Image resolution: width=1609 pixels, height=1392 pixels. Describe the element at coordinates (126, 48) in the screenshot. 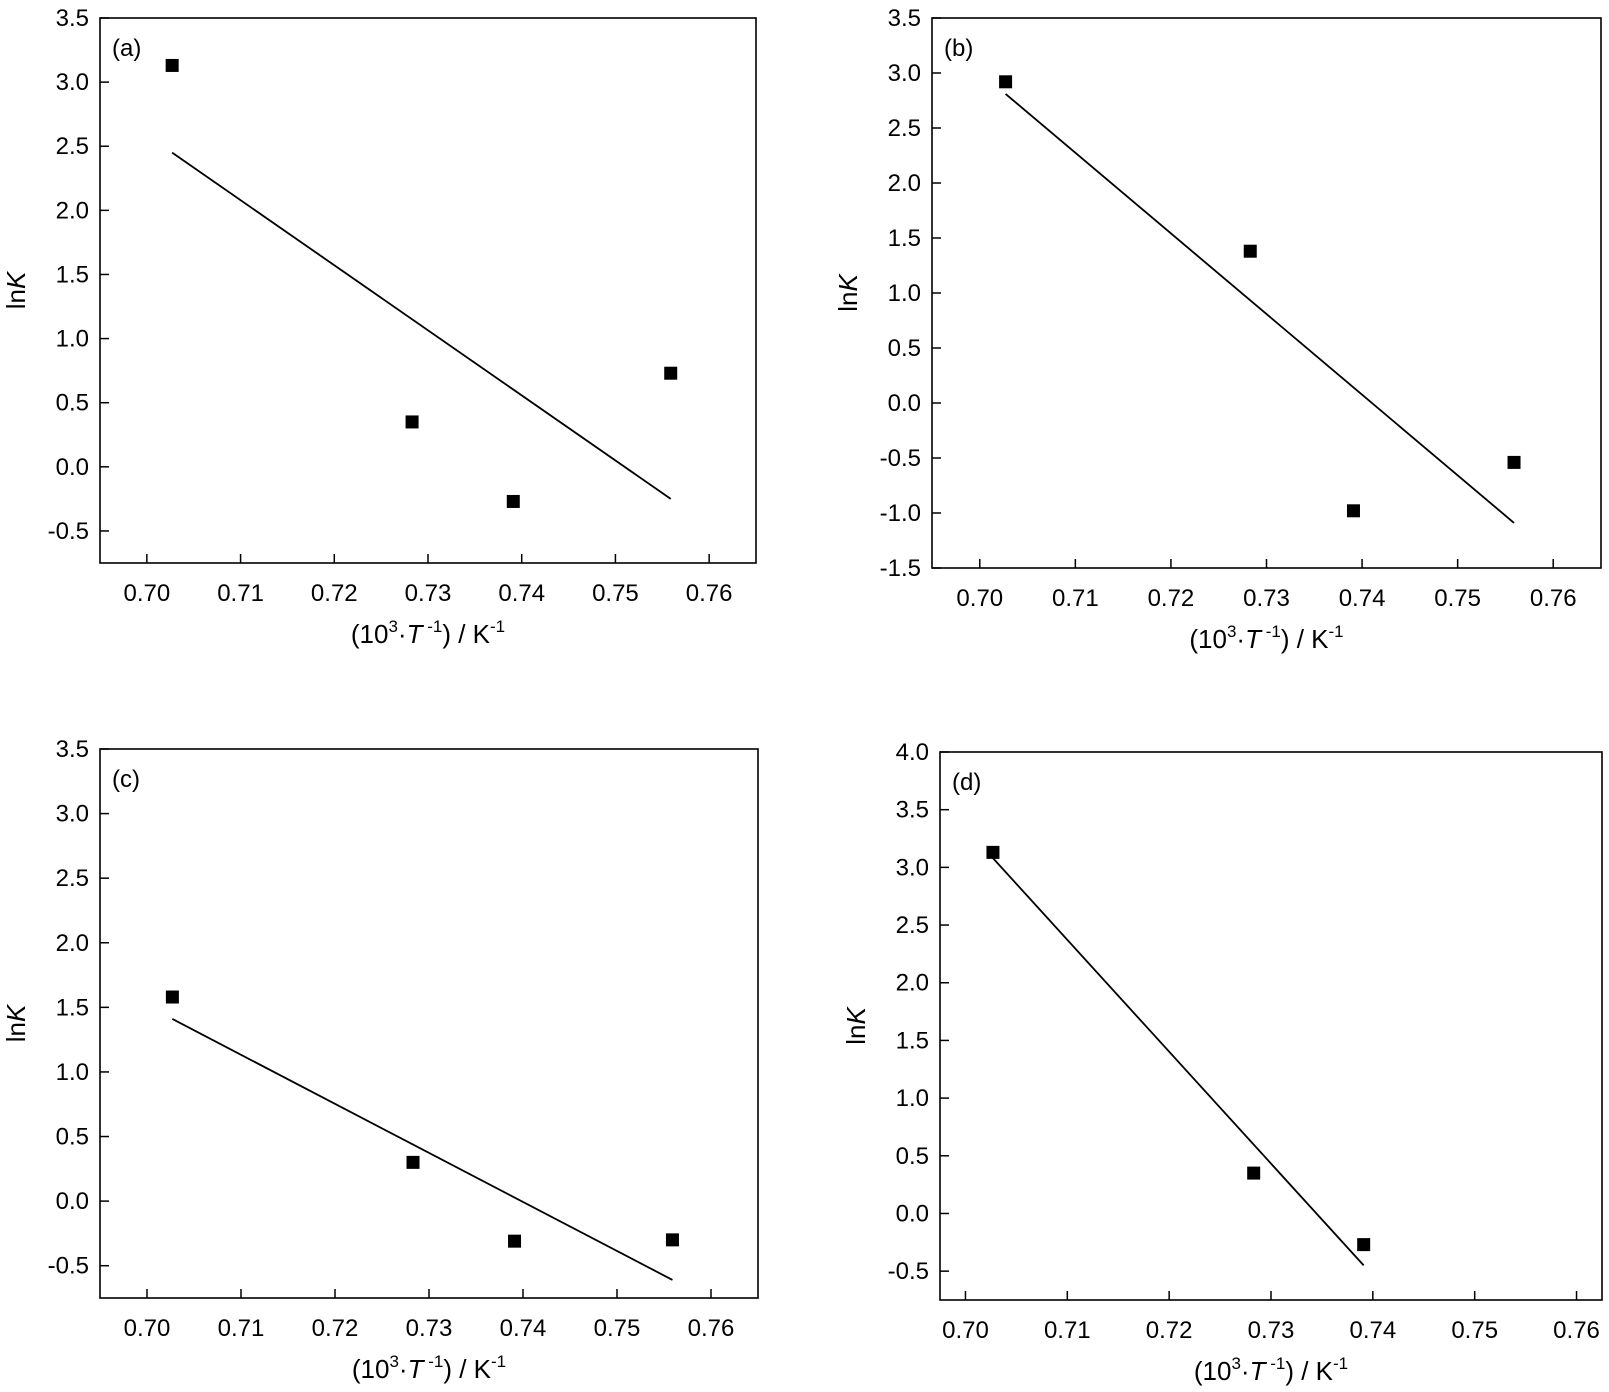

I see `panel-label: (a)` at that location.